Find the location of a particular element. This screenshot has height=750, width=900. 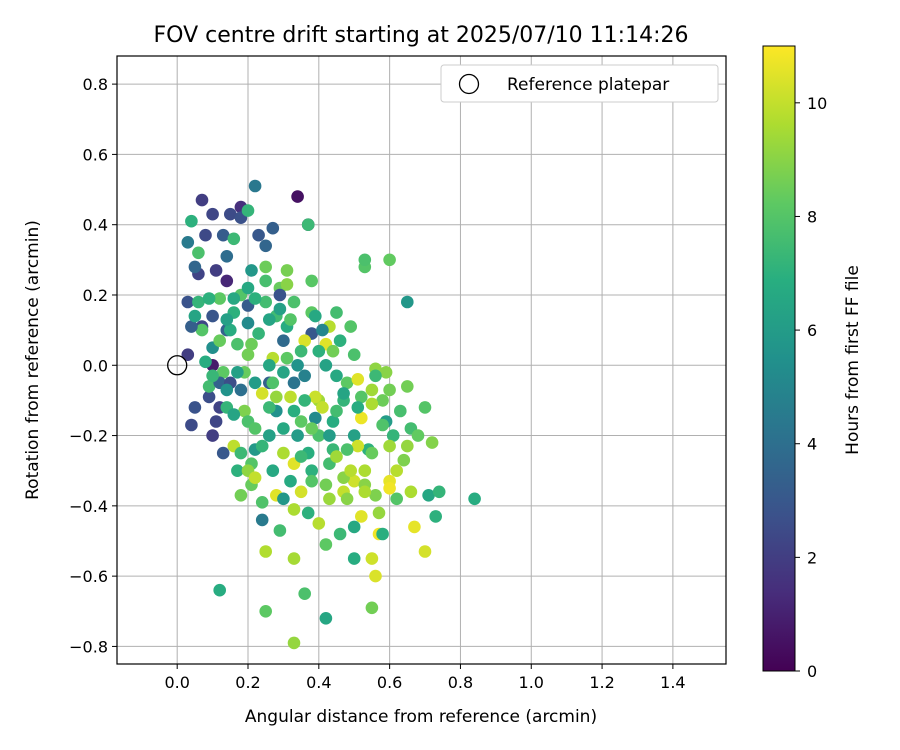

y-tick-label: −0.4 is located at coordinates (88, 506).